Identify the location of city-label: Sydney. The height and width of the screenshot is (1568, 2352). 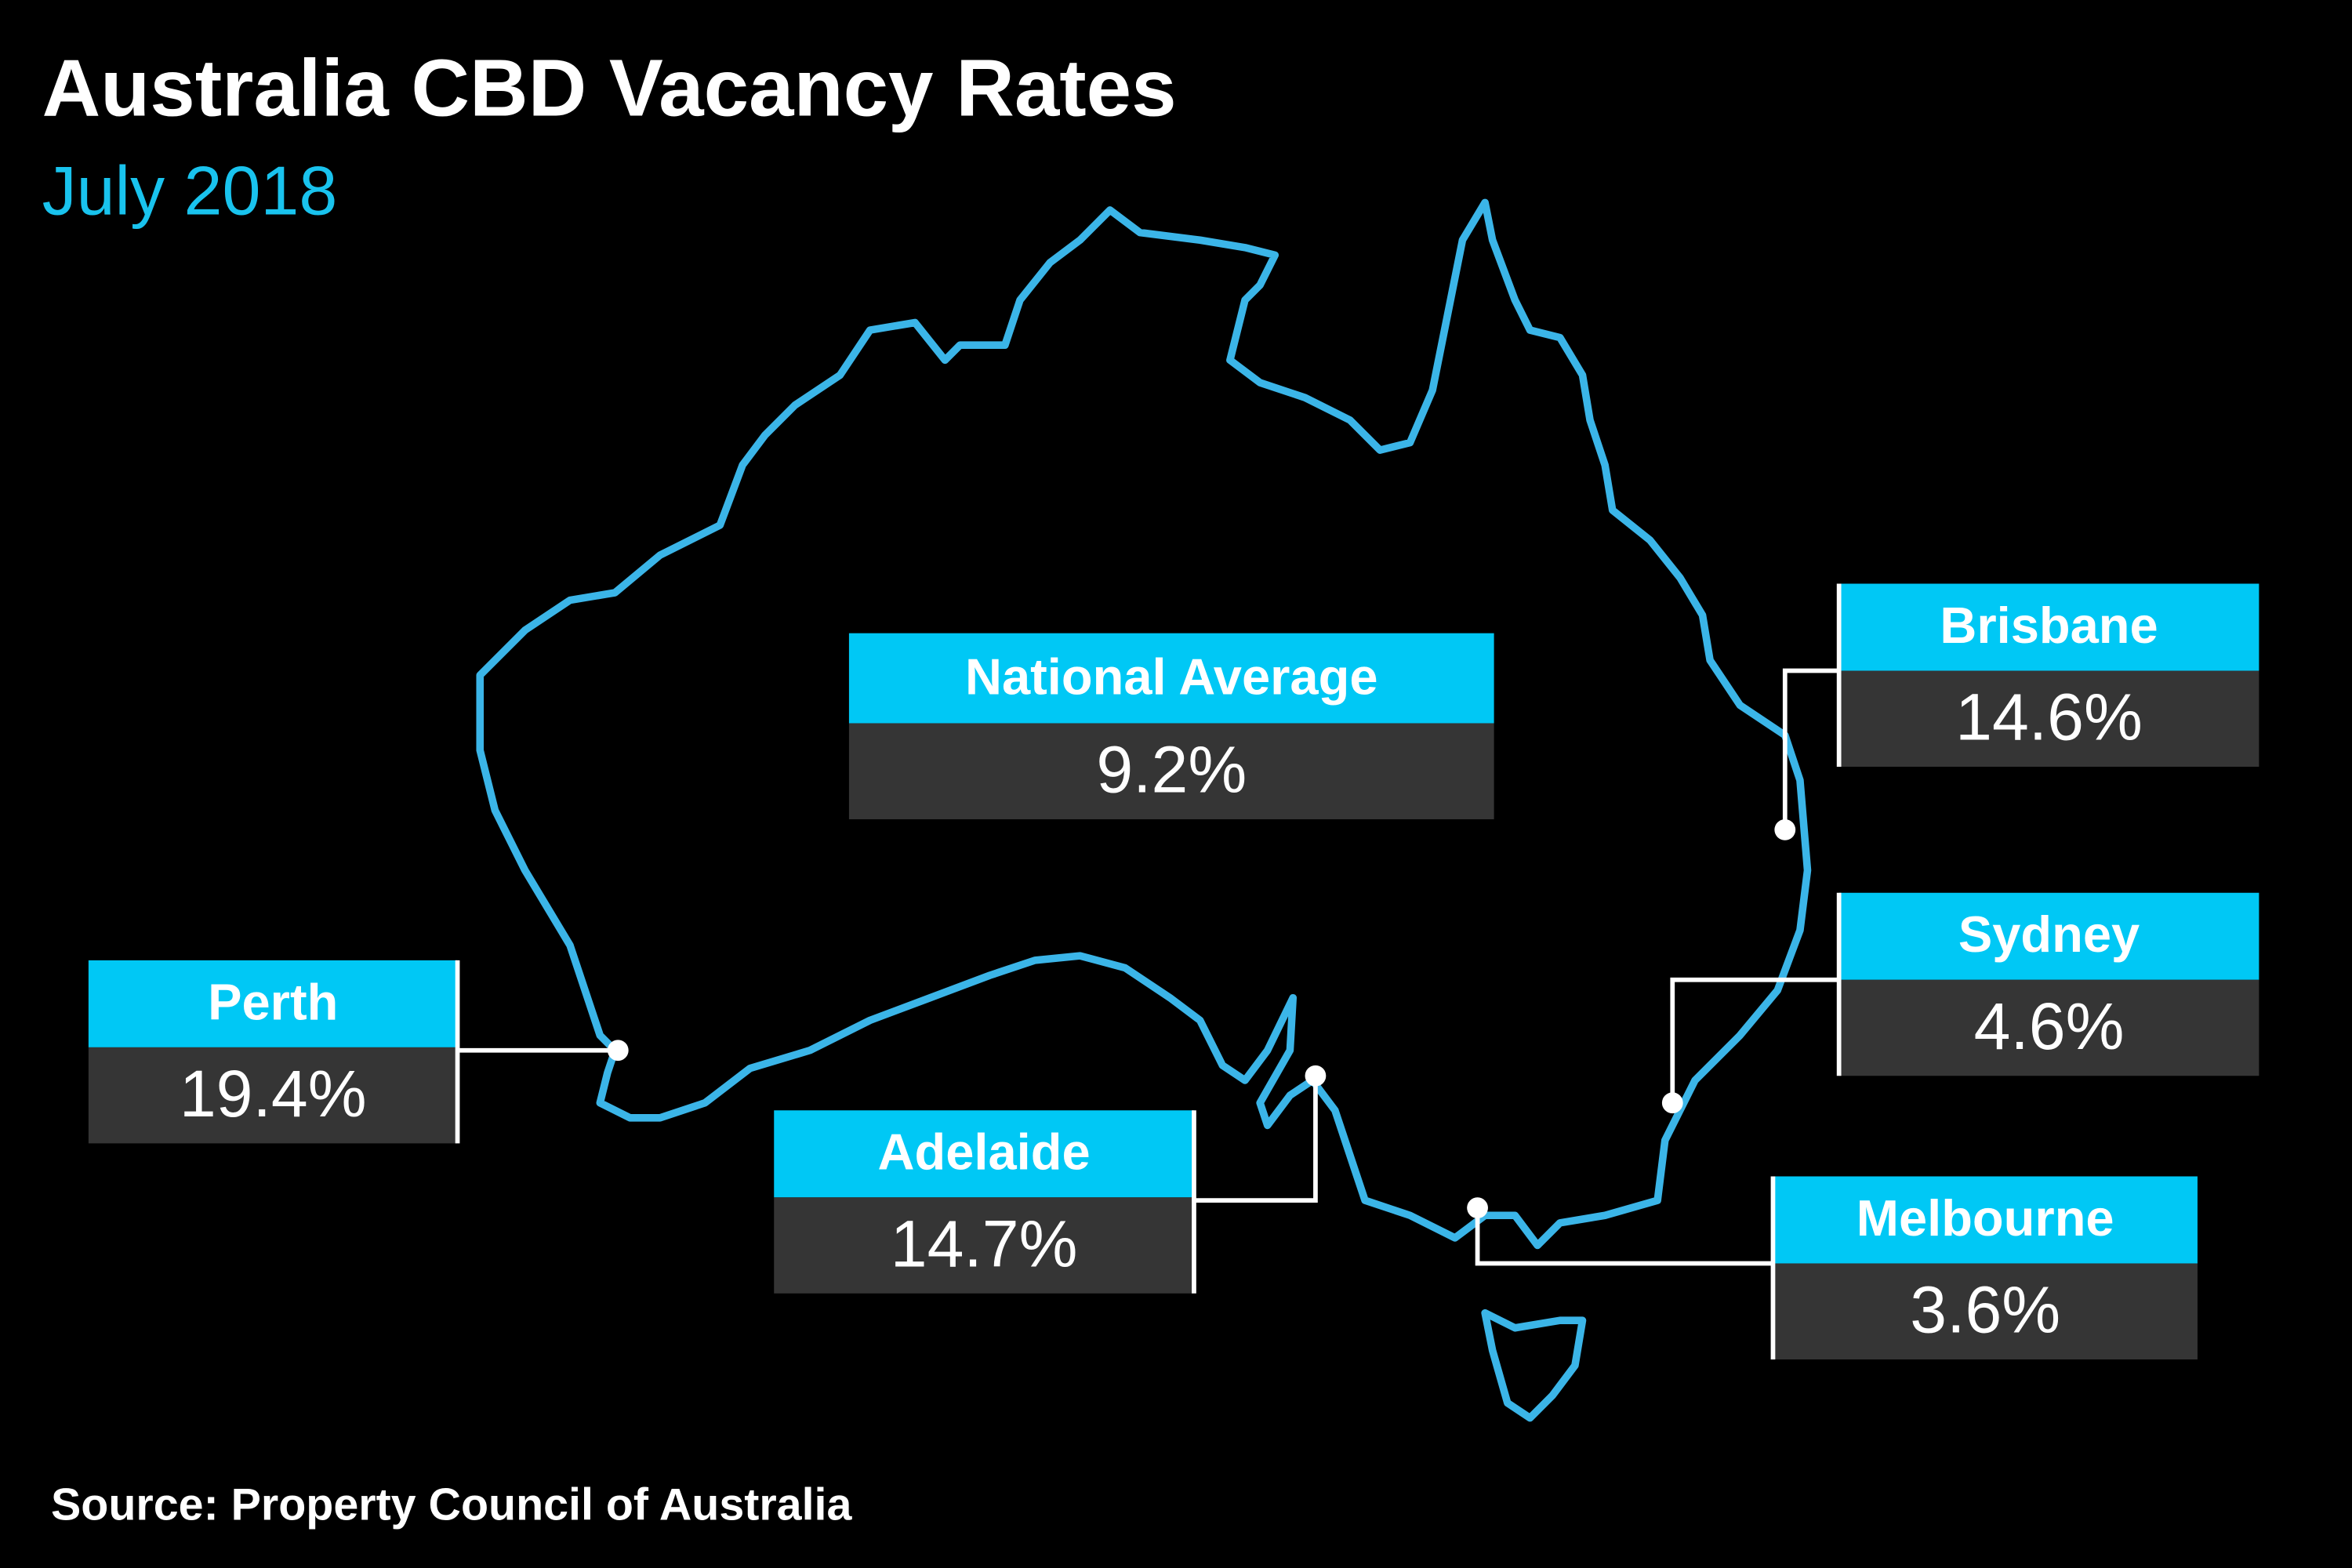
(2049, 935).